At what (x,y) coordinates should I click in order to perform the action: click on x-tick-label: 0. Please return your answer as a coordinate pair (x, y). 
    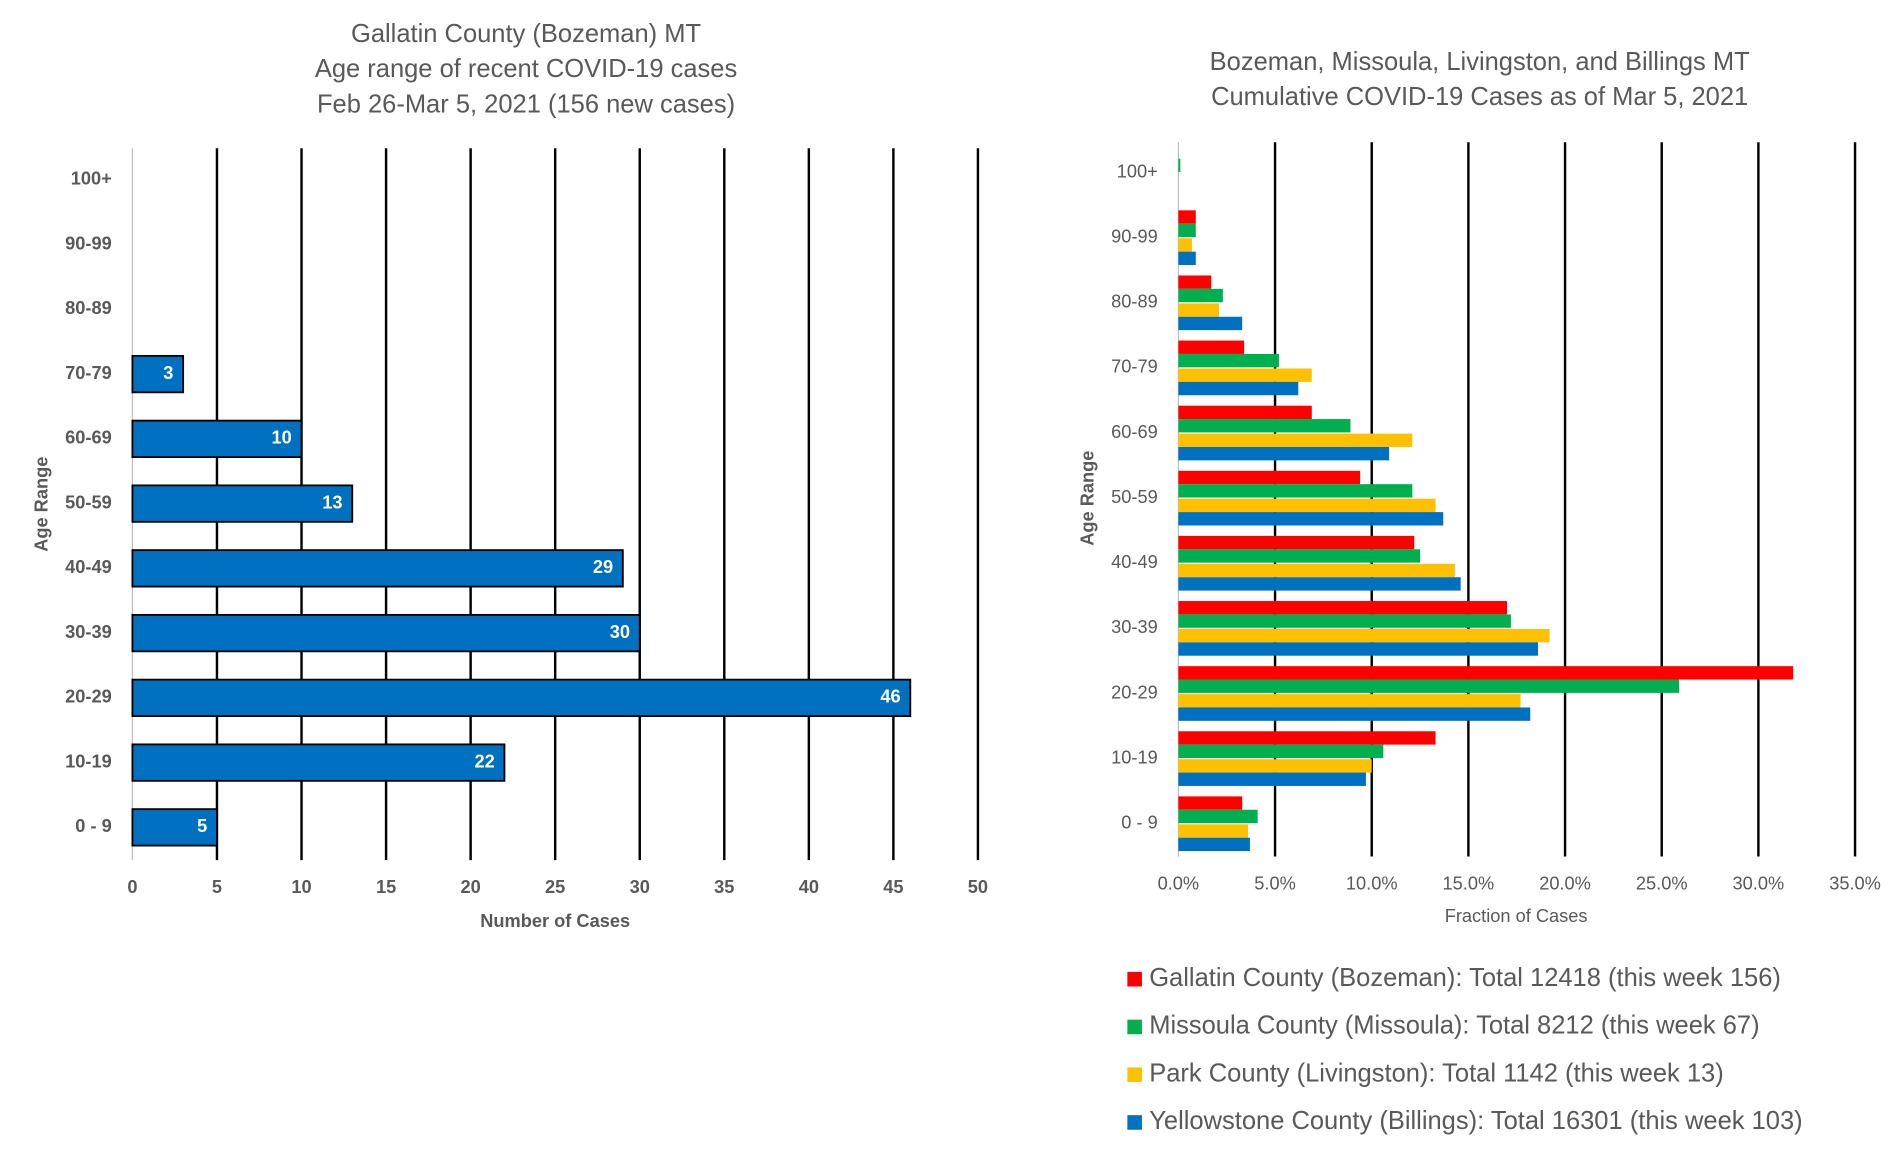
    Looking at the image, I should click on (132, 887).